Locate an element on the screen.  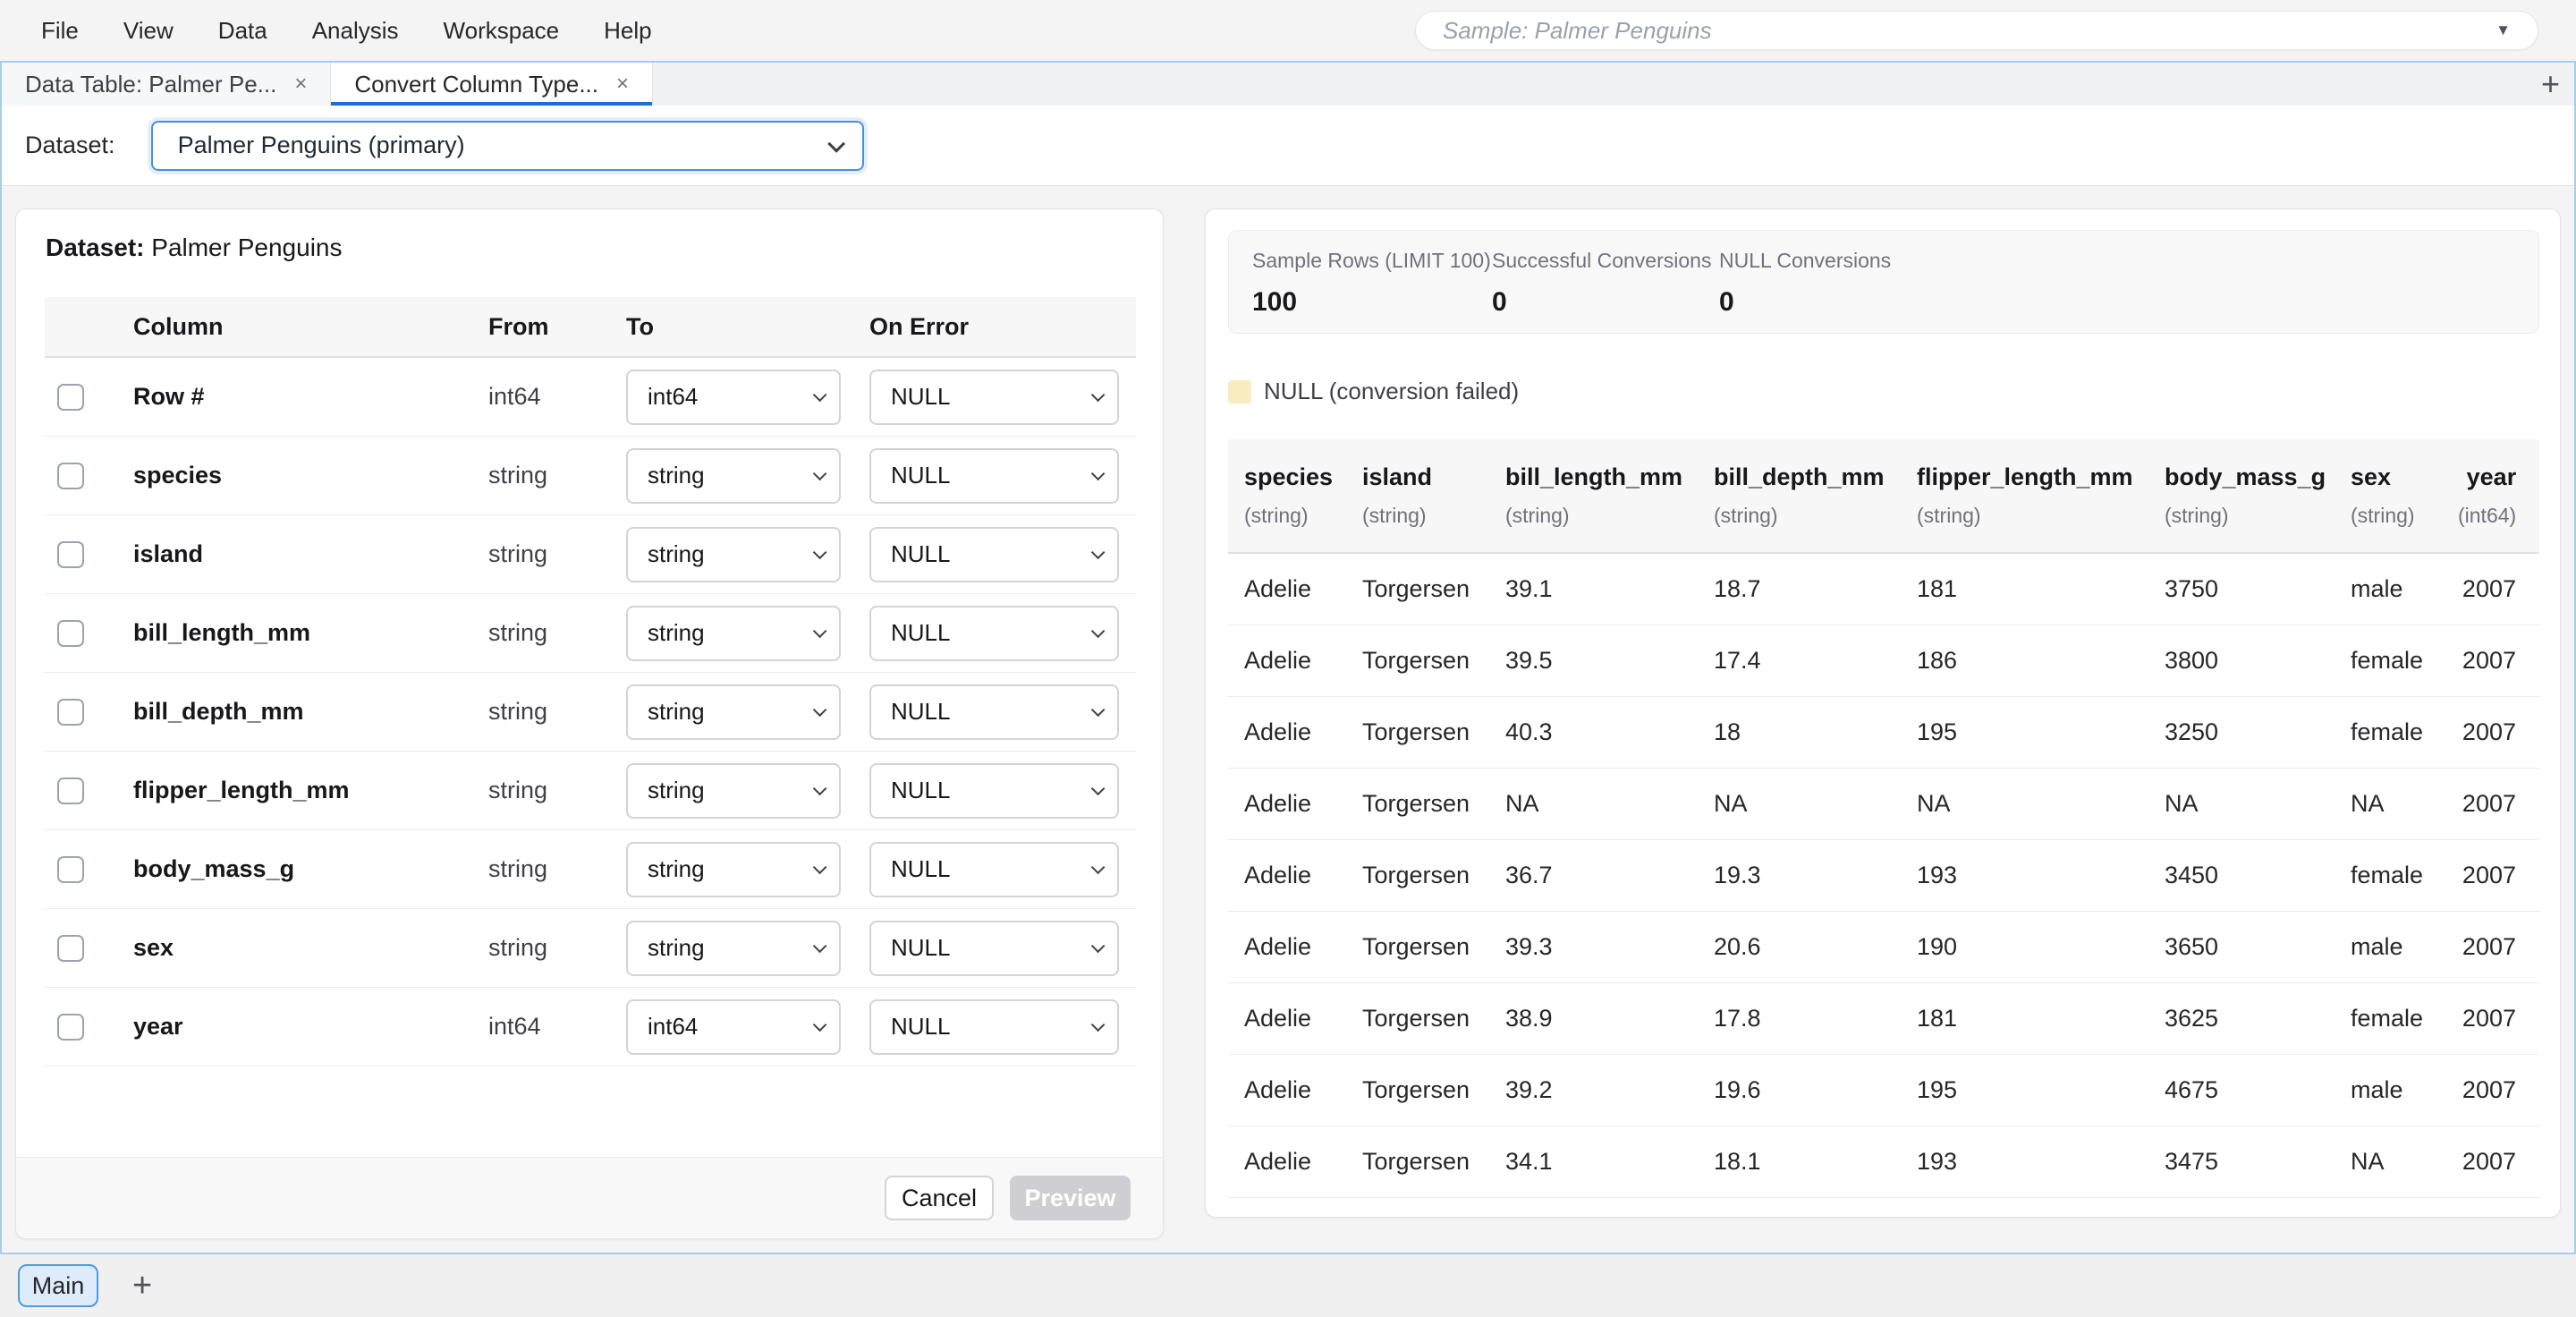
column-name: sex is located at coordinates (153, 947).